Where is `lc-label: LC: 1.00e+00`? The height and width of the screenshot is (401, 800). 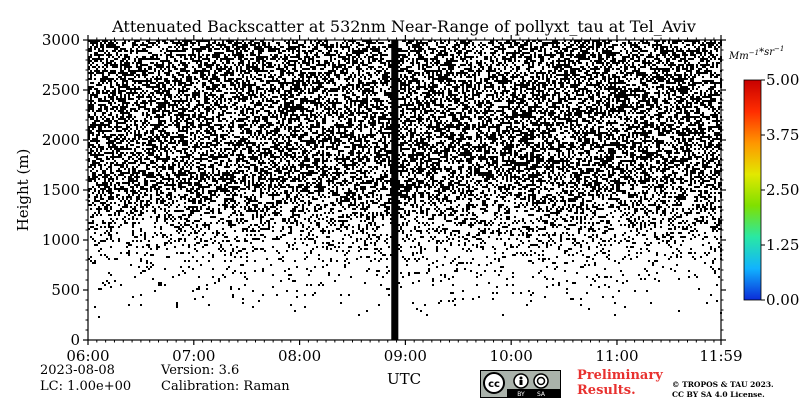
lc-label: LC: 1.00e+00 is located at coordinates (86, 386).